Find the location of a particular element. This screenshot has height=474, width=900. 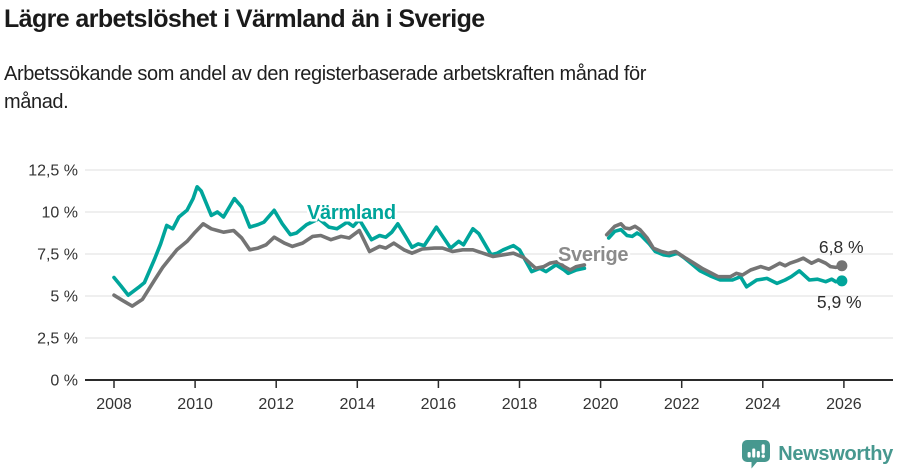

newsworthy-brand: Newsworthy is located at coordinates (817, 454).